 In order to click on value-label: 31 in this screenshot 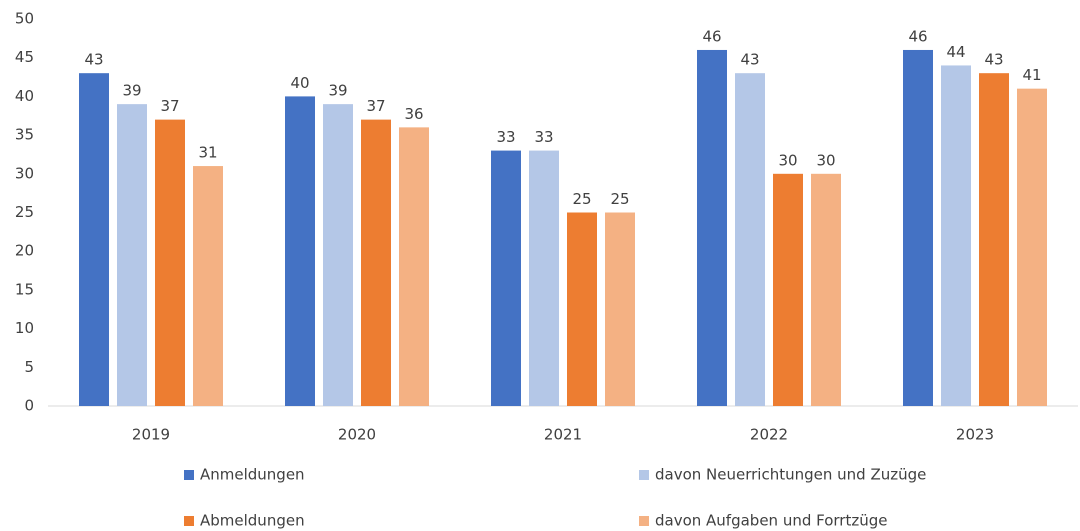, I will do `click(207, 153)`.